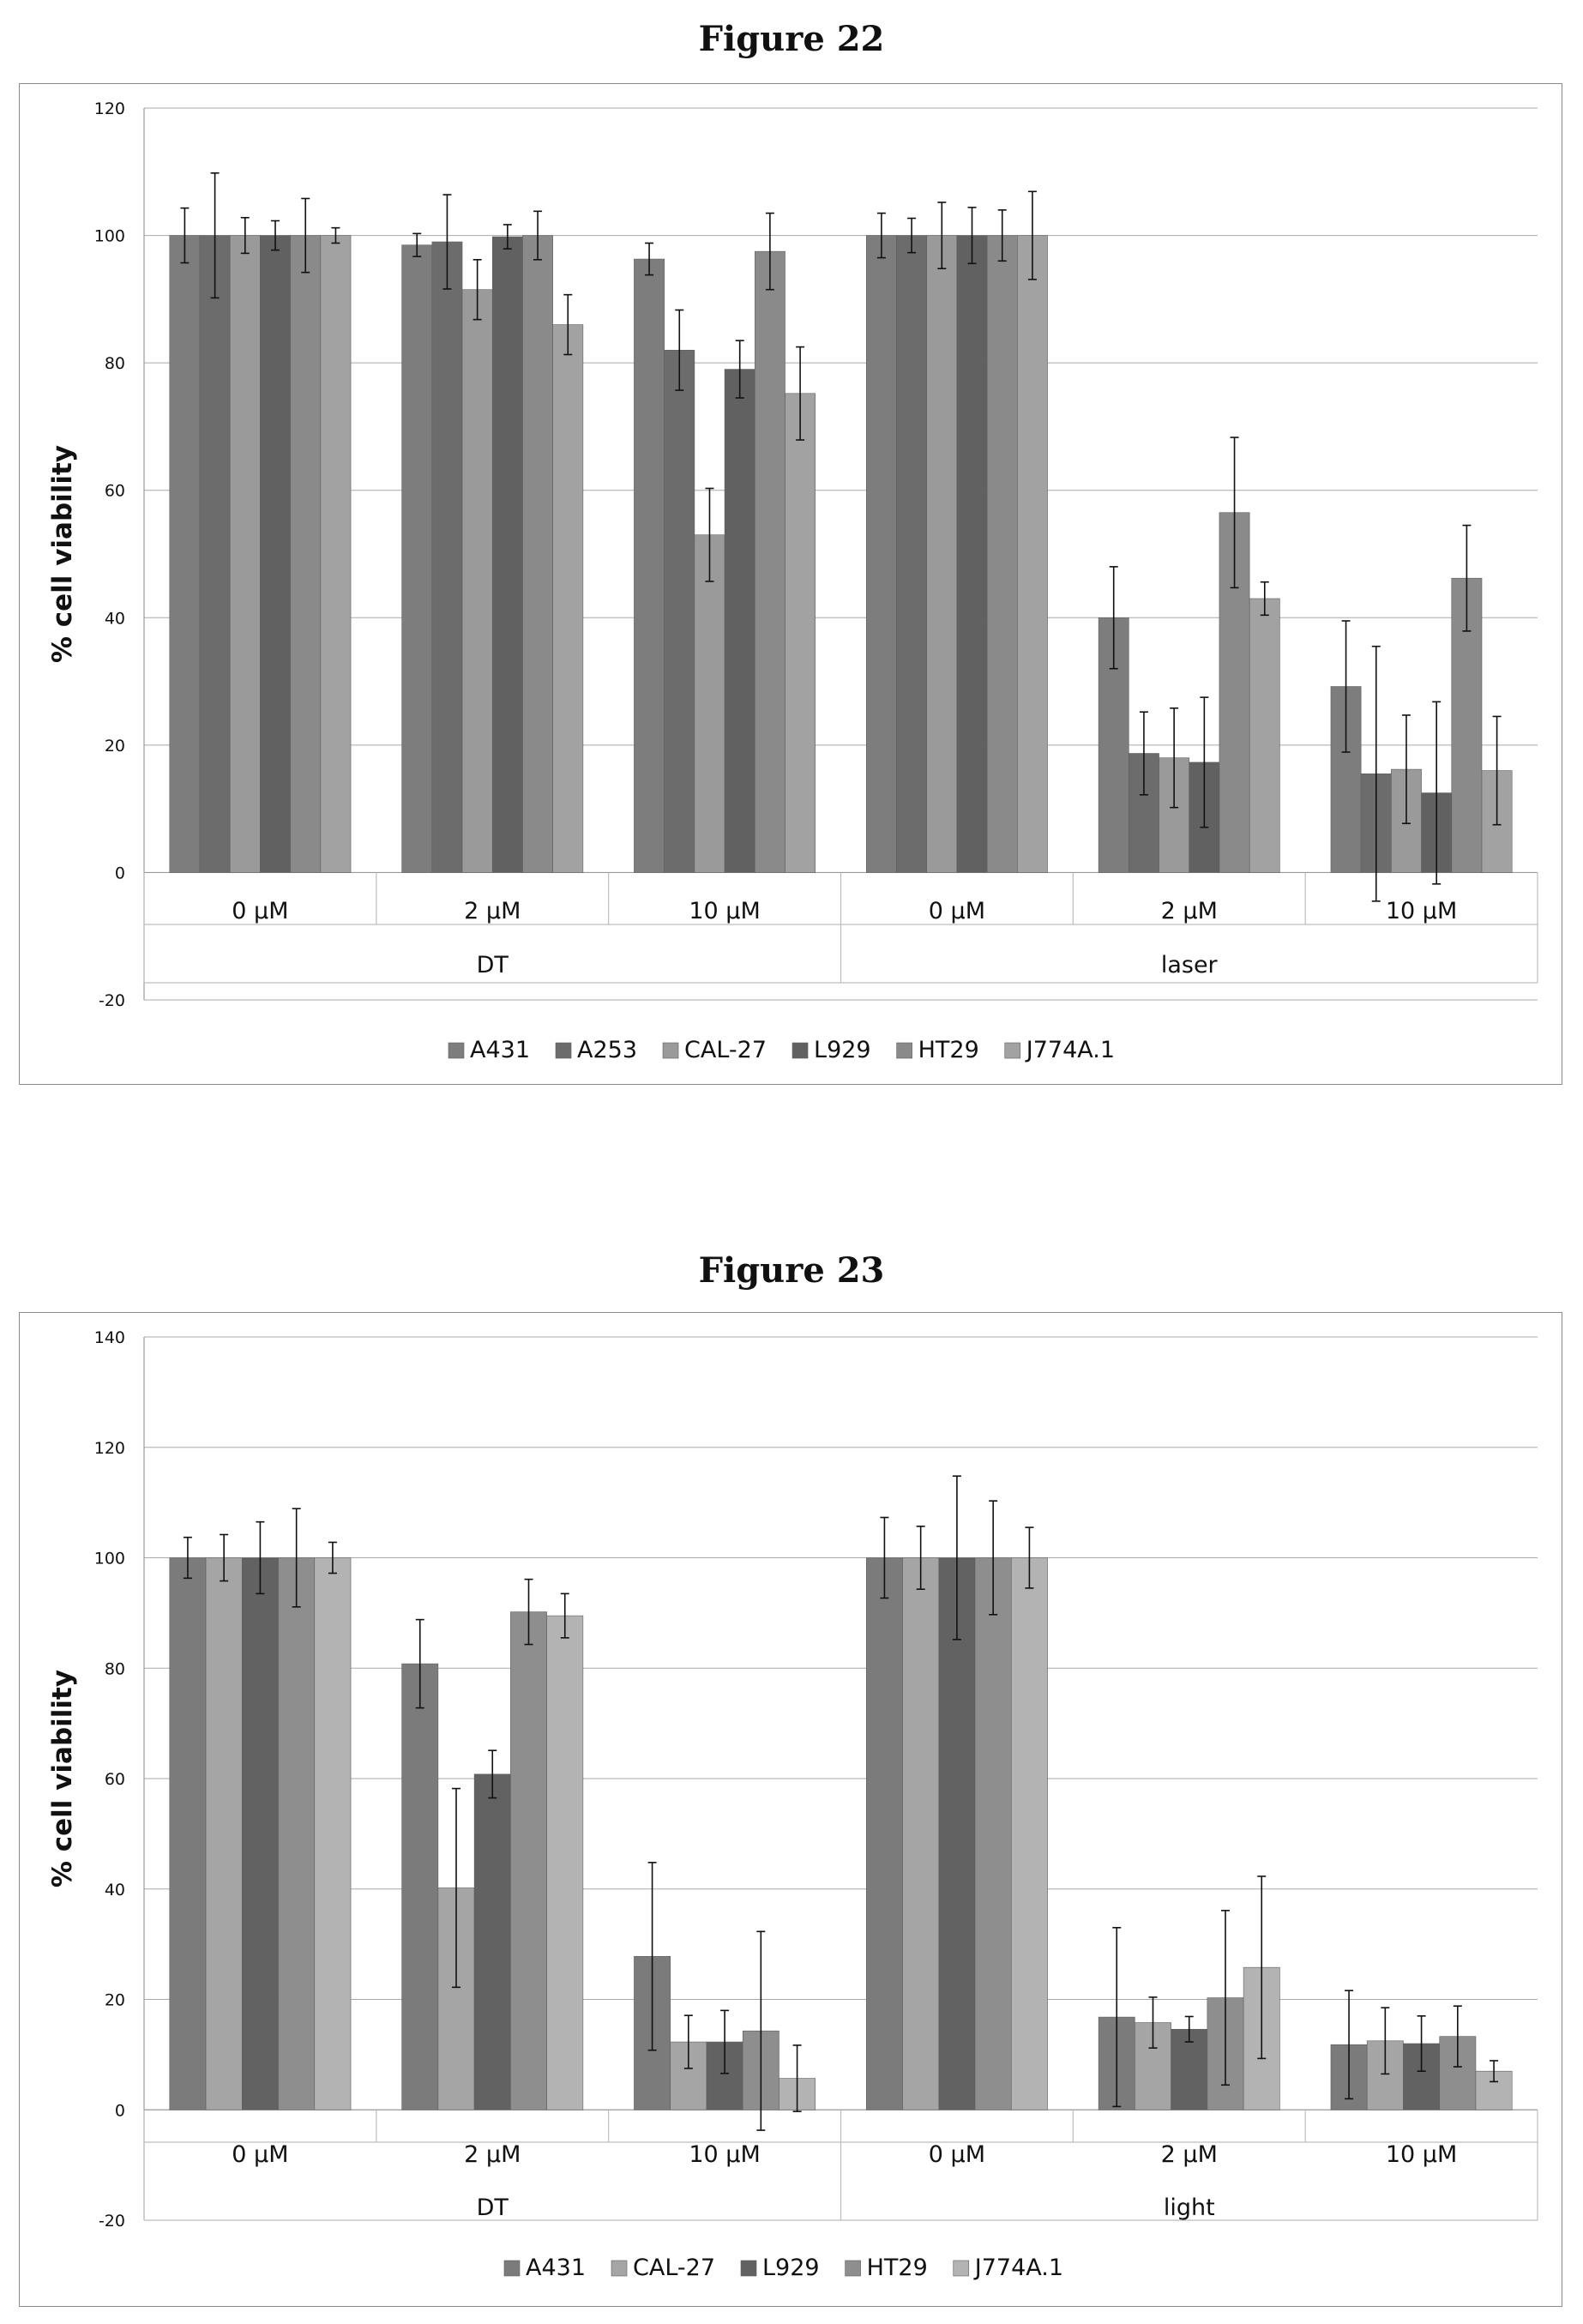 The height and width of the screenshot is (2324, 1583). I want to click on figure-22-title: Figure 22, so click(791, 39).